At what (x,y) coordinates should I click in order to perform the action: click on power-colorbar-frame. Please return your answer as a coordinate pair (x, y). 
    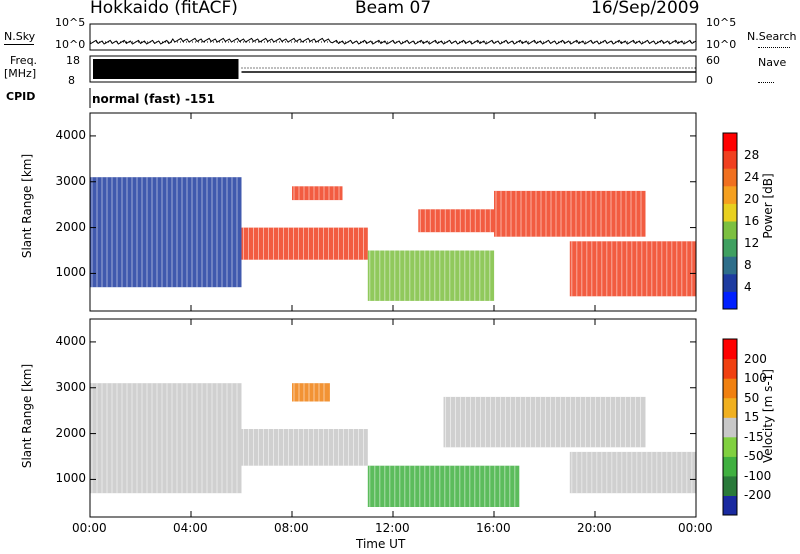
    Looking at the image, I should click on (730, 221).